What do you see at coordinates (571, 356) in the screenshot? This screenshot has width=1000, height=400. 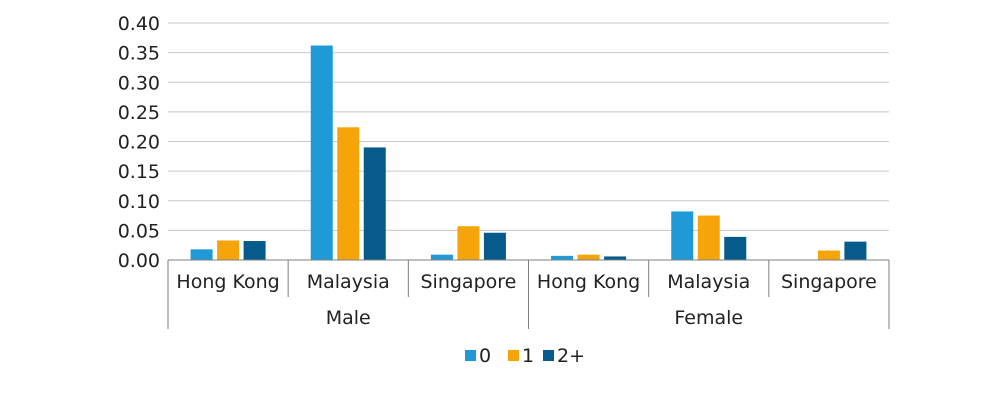 I see `legend-label-2+: 2+` at bounding box center [571, 356].